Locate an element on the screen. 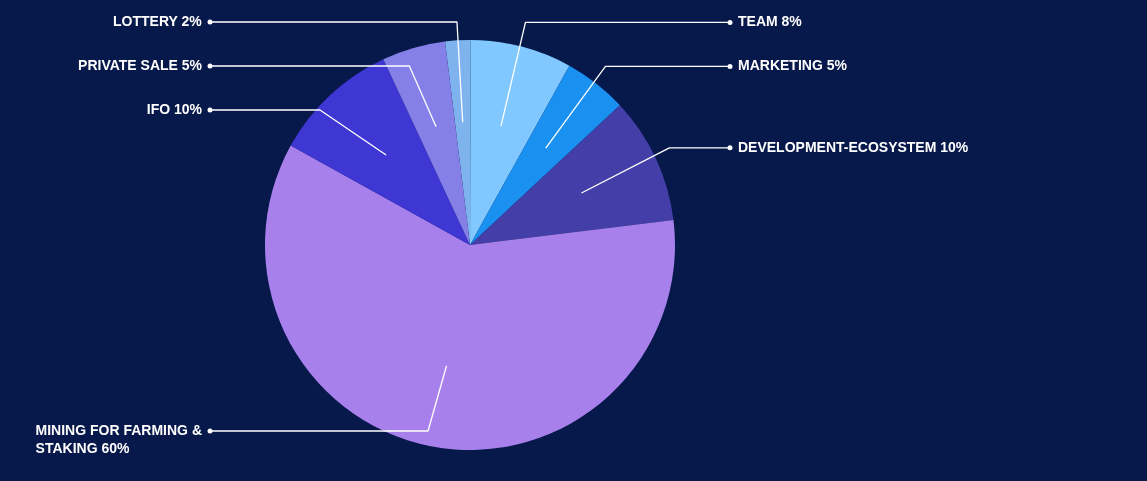  slice-label: LOTTERY 2% is located at coordinates (158, 20).